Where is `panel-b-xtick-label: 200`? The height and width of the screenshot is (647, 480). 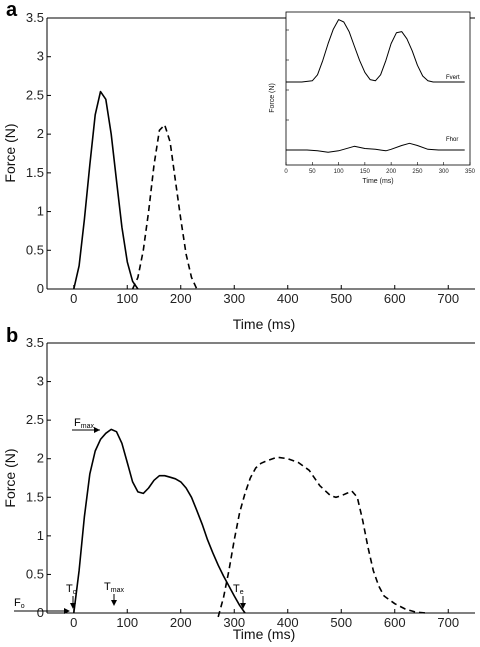 panel-b-xtick-label: 200 is located at coordinates (181, 622).